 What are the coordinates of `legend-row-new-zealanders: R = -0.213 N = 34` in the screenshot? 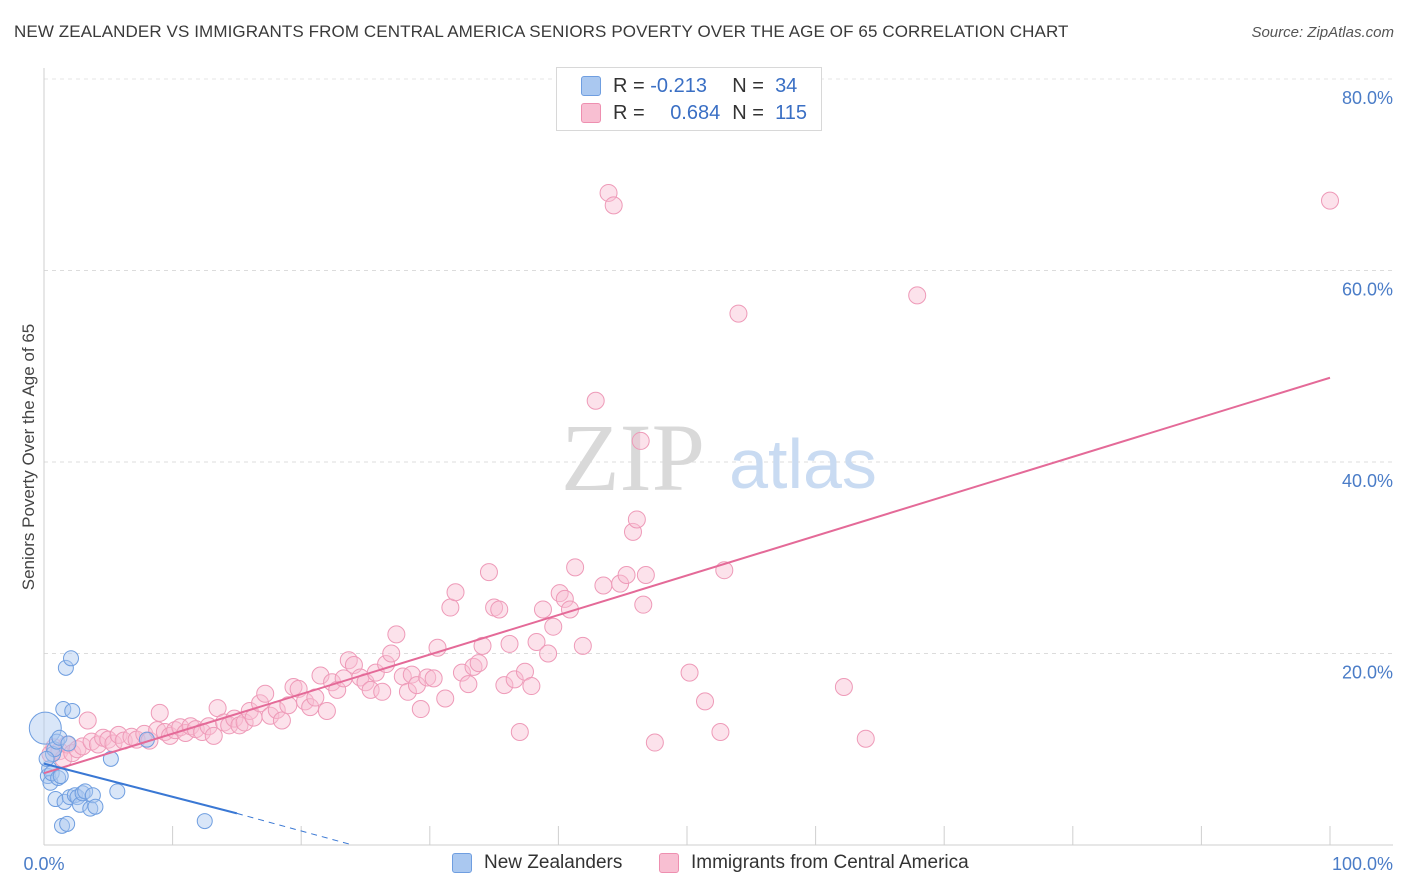 It's located at (689, 86).